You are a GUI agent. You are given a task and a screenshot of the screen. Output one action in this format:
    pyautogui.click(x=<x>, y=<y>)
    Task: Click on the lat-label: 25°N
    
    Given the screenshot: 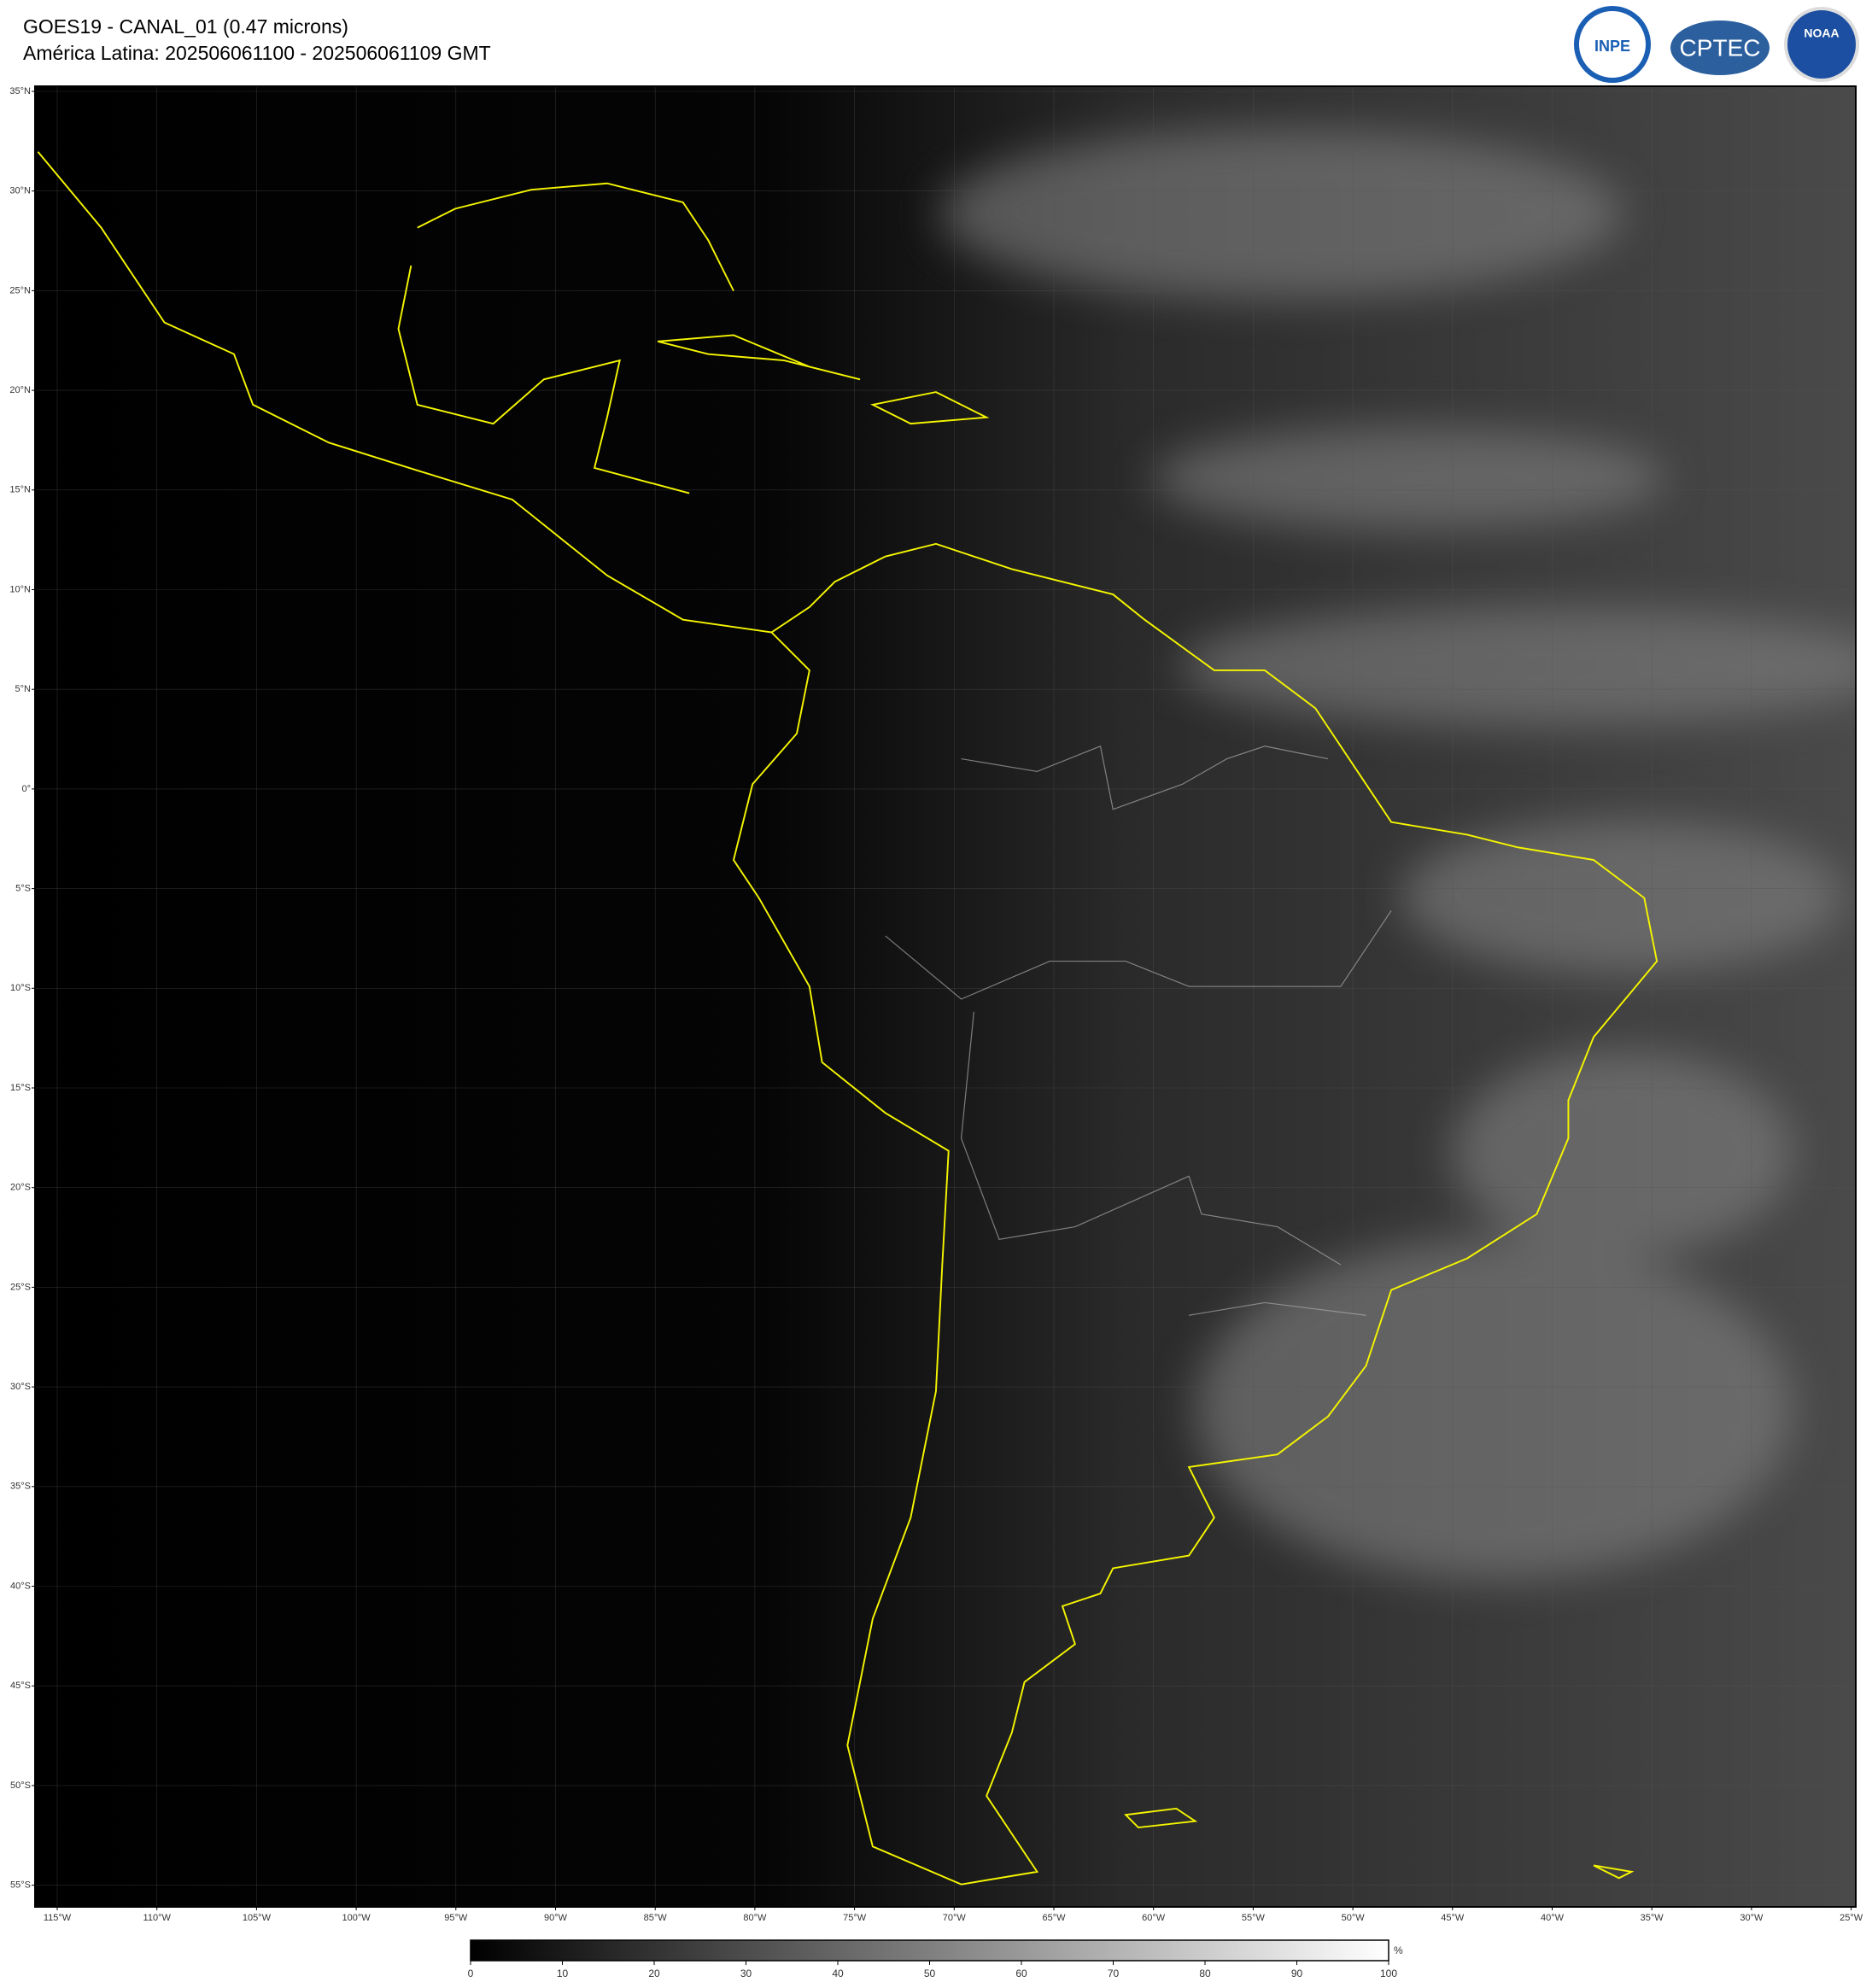 What is the action you would take?
    pyautogui.click(x=20, y=290)
    